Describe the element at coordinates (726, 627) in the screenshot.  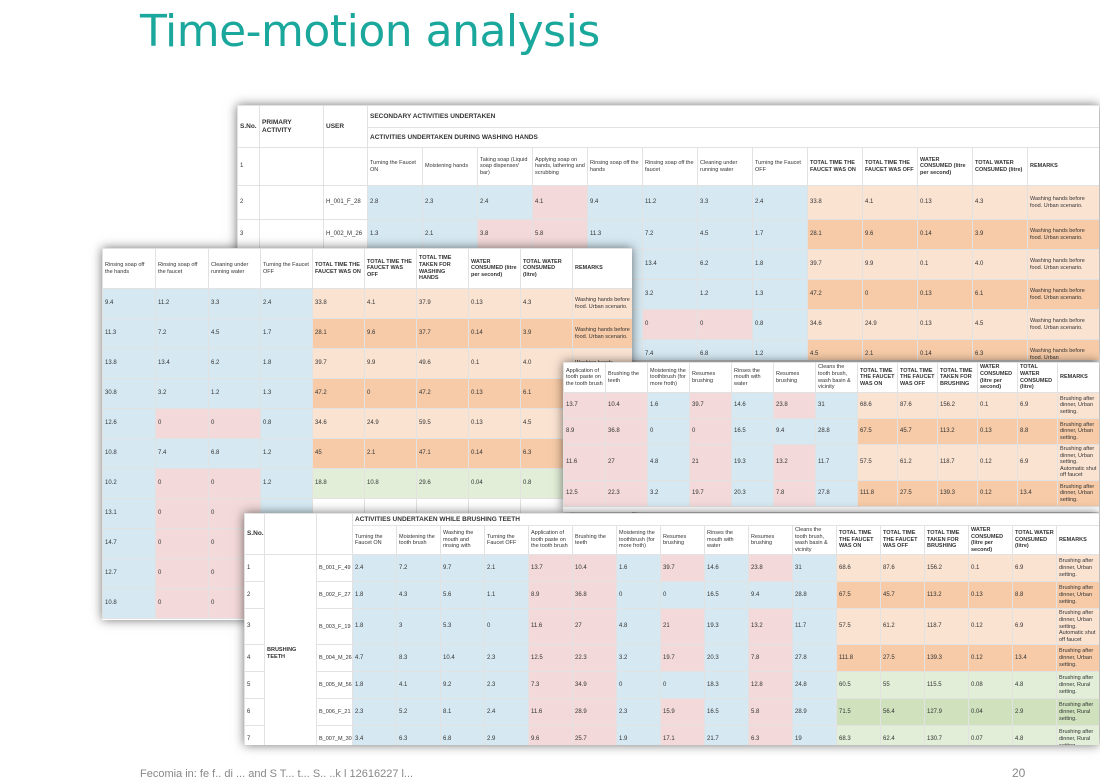
I see `table-cell: 19.3` at that location.